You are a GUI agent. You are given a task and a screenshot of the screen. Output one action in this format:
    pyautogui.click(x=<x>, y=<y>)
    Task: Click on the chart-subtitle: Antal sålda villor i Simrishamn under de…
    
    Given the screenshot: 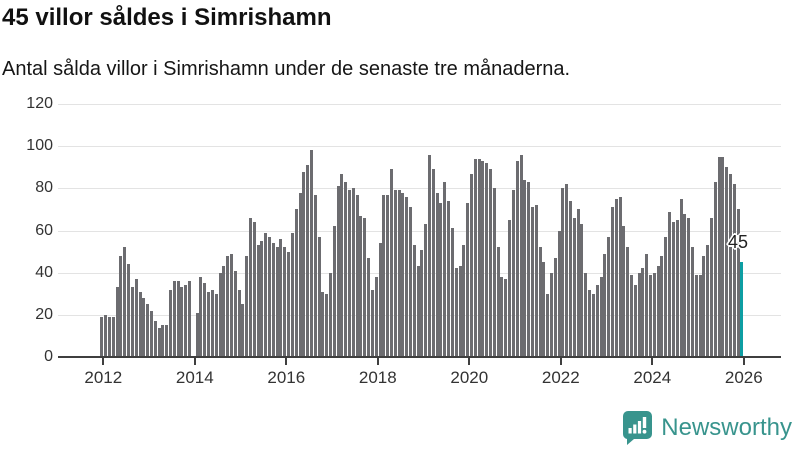 What is the action you would take?
    pyautogui.click(x=286, y=69)
    